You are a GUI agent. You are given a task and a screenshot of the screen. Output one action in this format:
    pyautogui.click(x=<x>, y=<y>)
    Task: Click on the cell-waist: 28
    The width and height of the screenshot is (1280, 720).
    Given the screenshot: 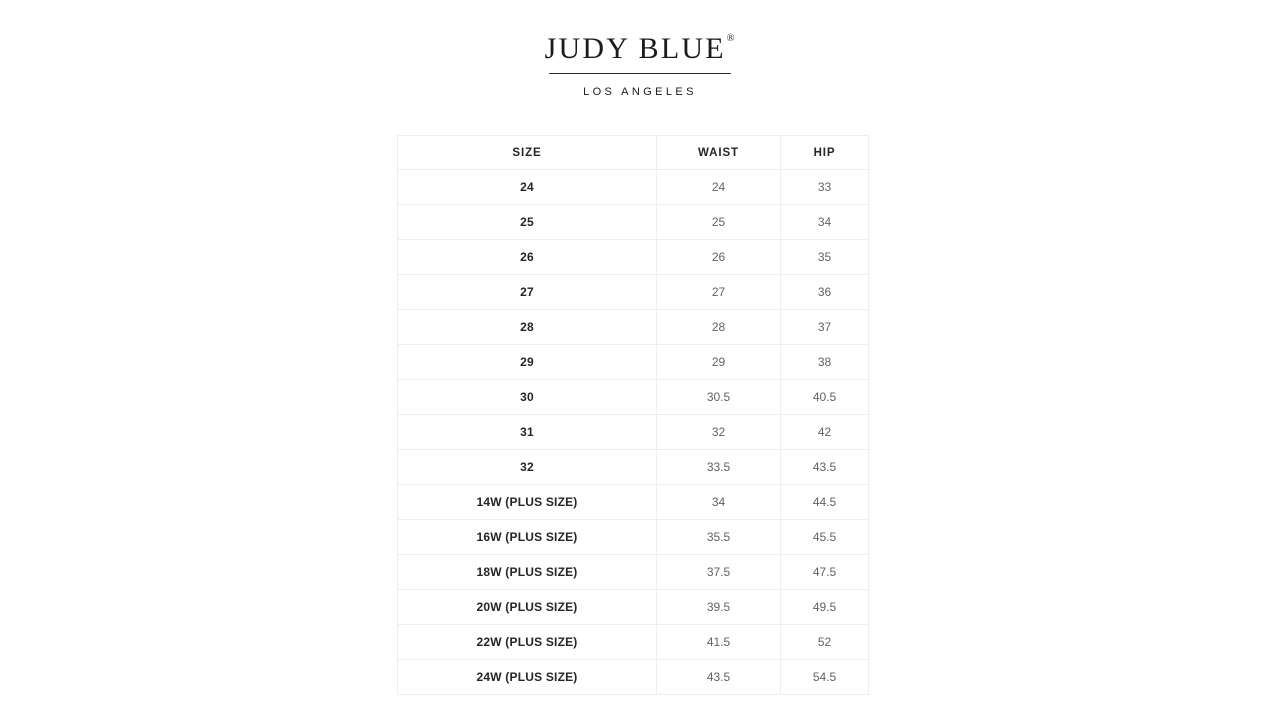 What is the action you would take?
    pyautogui.click(x=718, y=327)
    